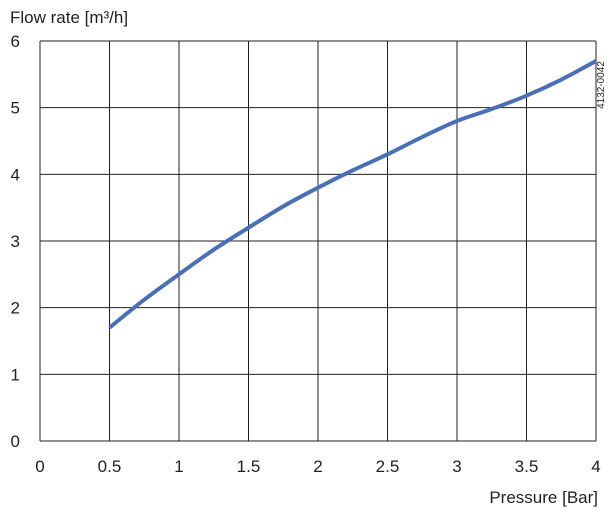 This screenshot has width=613, height=520. Describe the element at coordinates (15, 374) in the screenshot. I see `y-tick-label: 1` at that location.